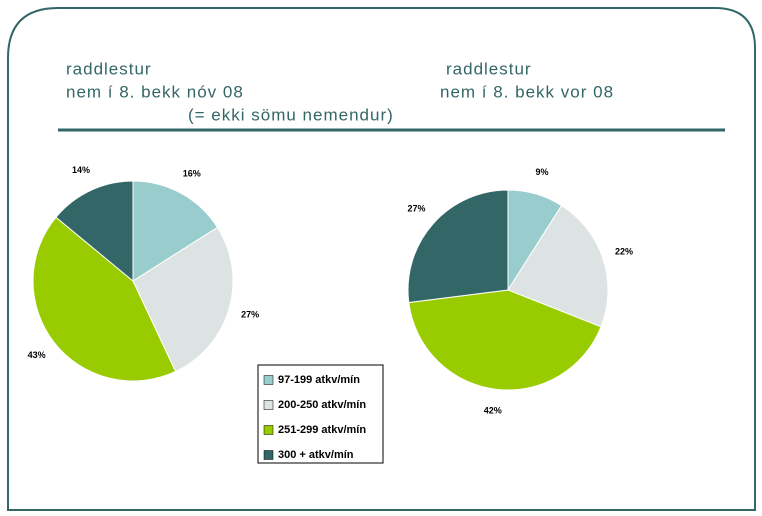 The image size is (762, 516). I want to click on chart-title: nem í 8. bekk nóv 08, so click(155, 91).